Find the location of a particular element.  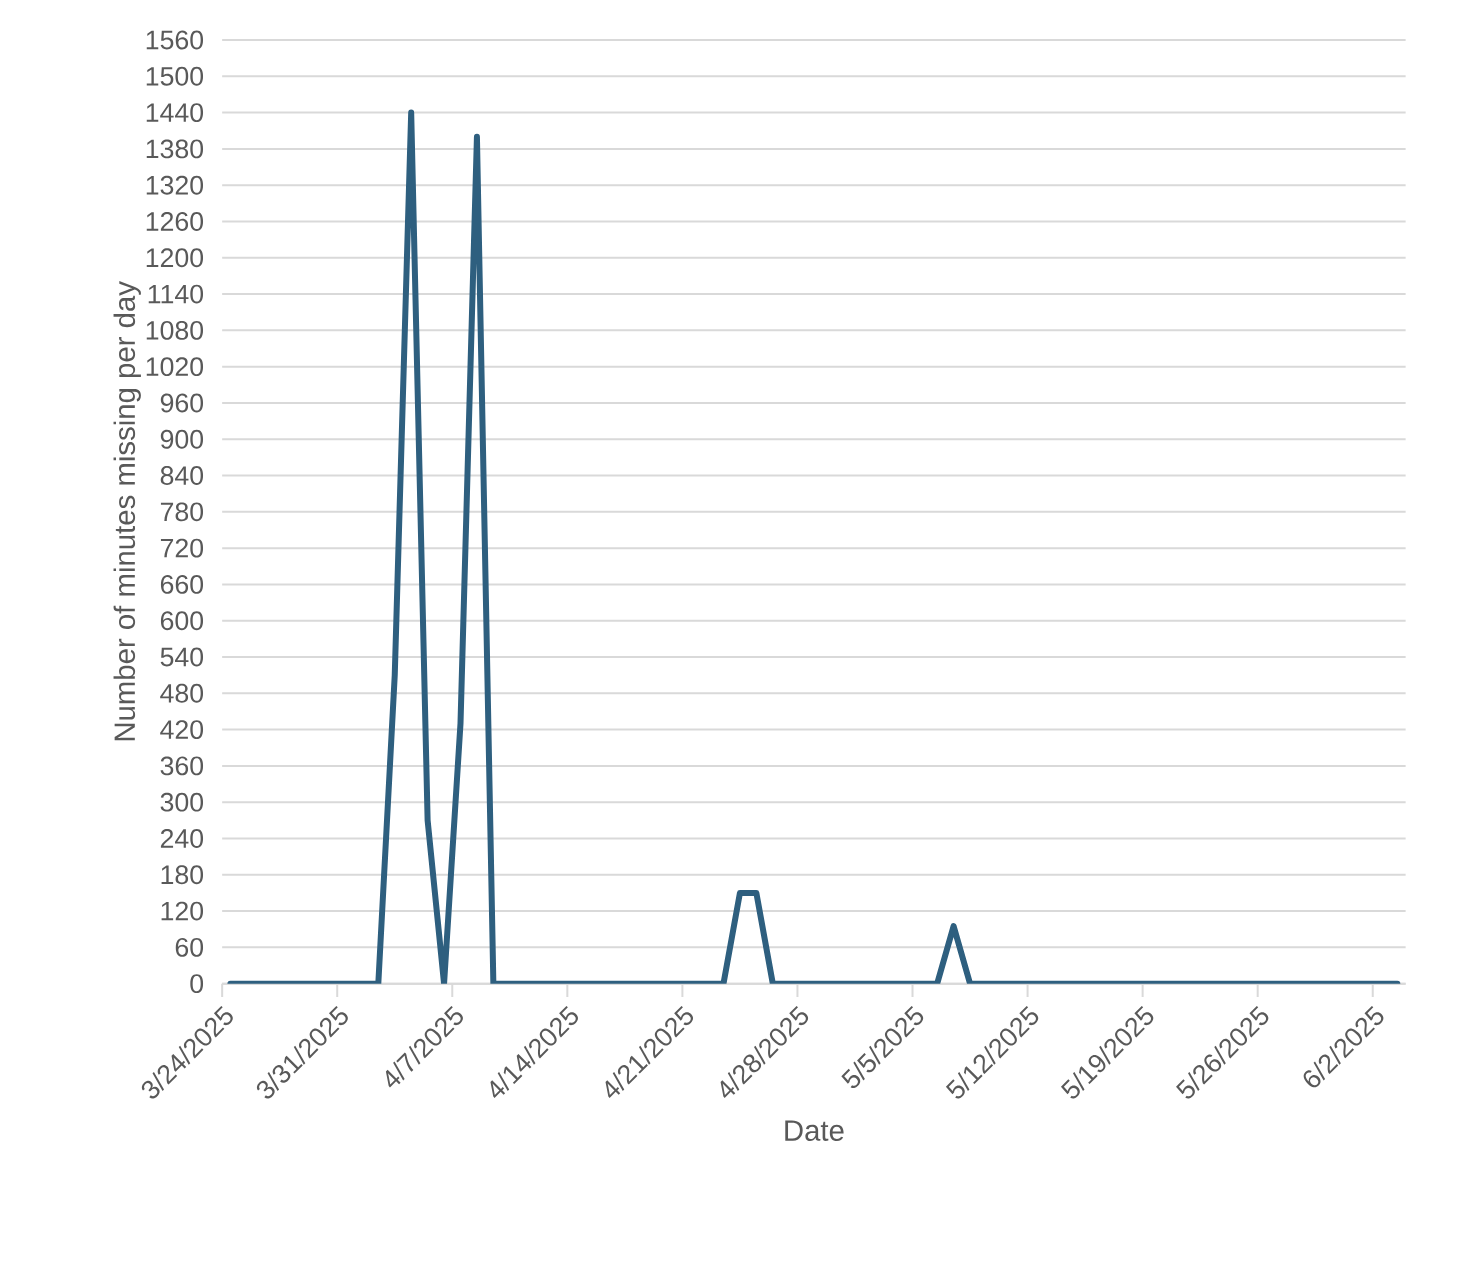

y-tick-label: 960 is located at coordinates (182, 403).